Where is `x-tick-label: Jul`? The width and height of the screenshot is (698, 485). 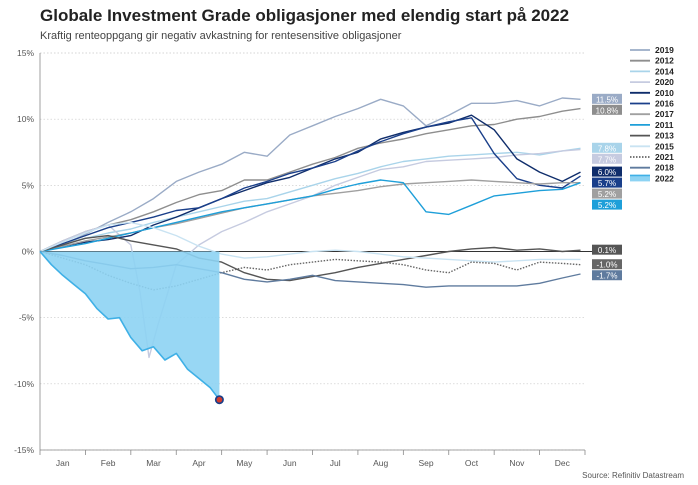
x-tick-label: Jul is located at coordinates (335, 463).